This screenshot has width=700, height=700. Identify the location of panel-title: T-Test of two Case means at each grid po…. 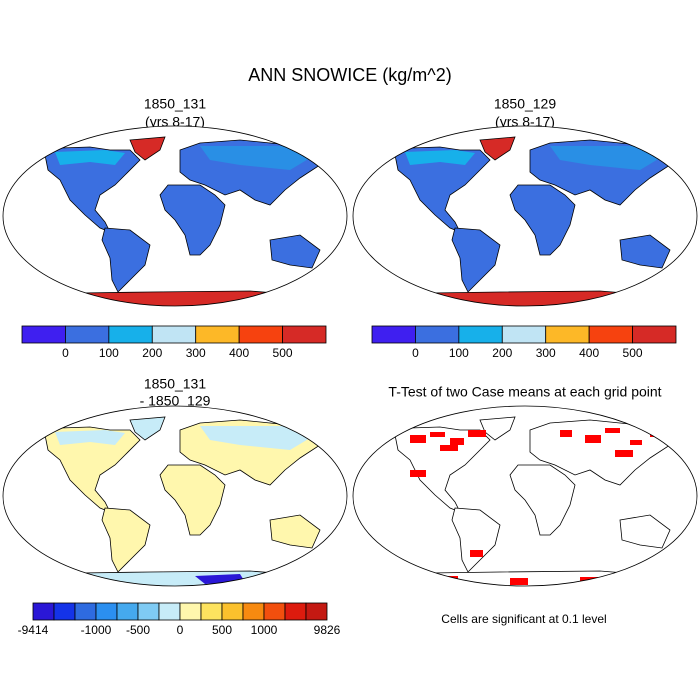
(524, 392).